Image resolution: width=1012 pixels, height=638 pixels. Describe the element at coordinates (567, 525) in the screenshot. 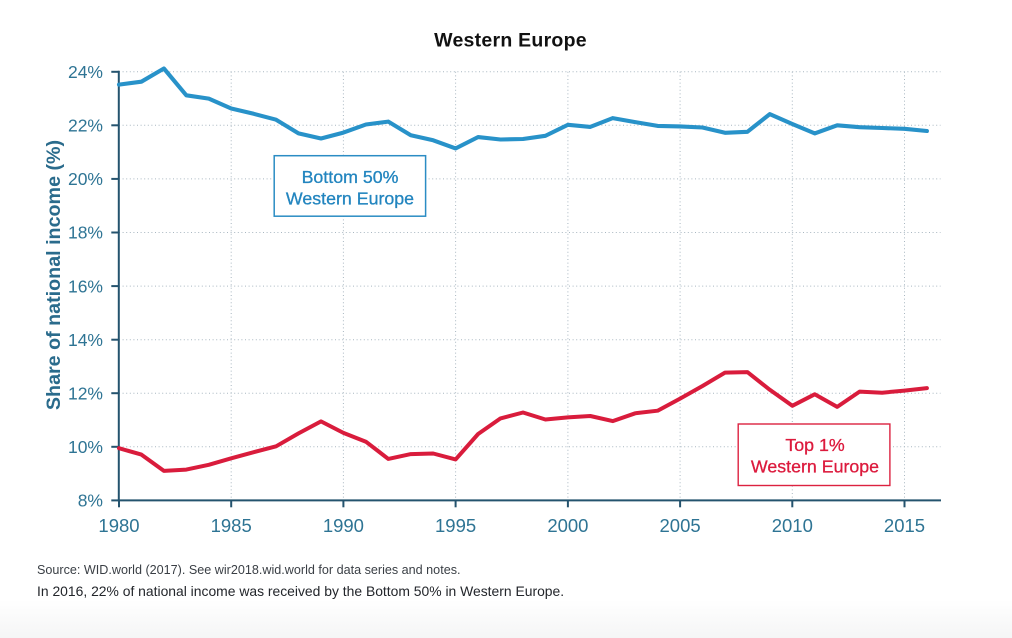

I see `svg-text: 2000` at that location.